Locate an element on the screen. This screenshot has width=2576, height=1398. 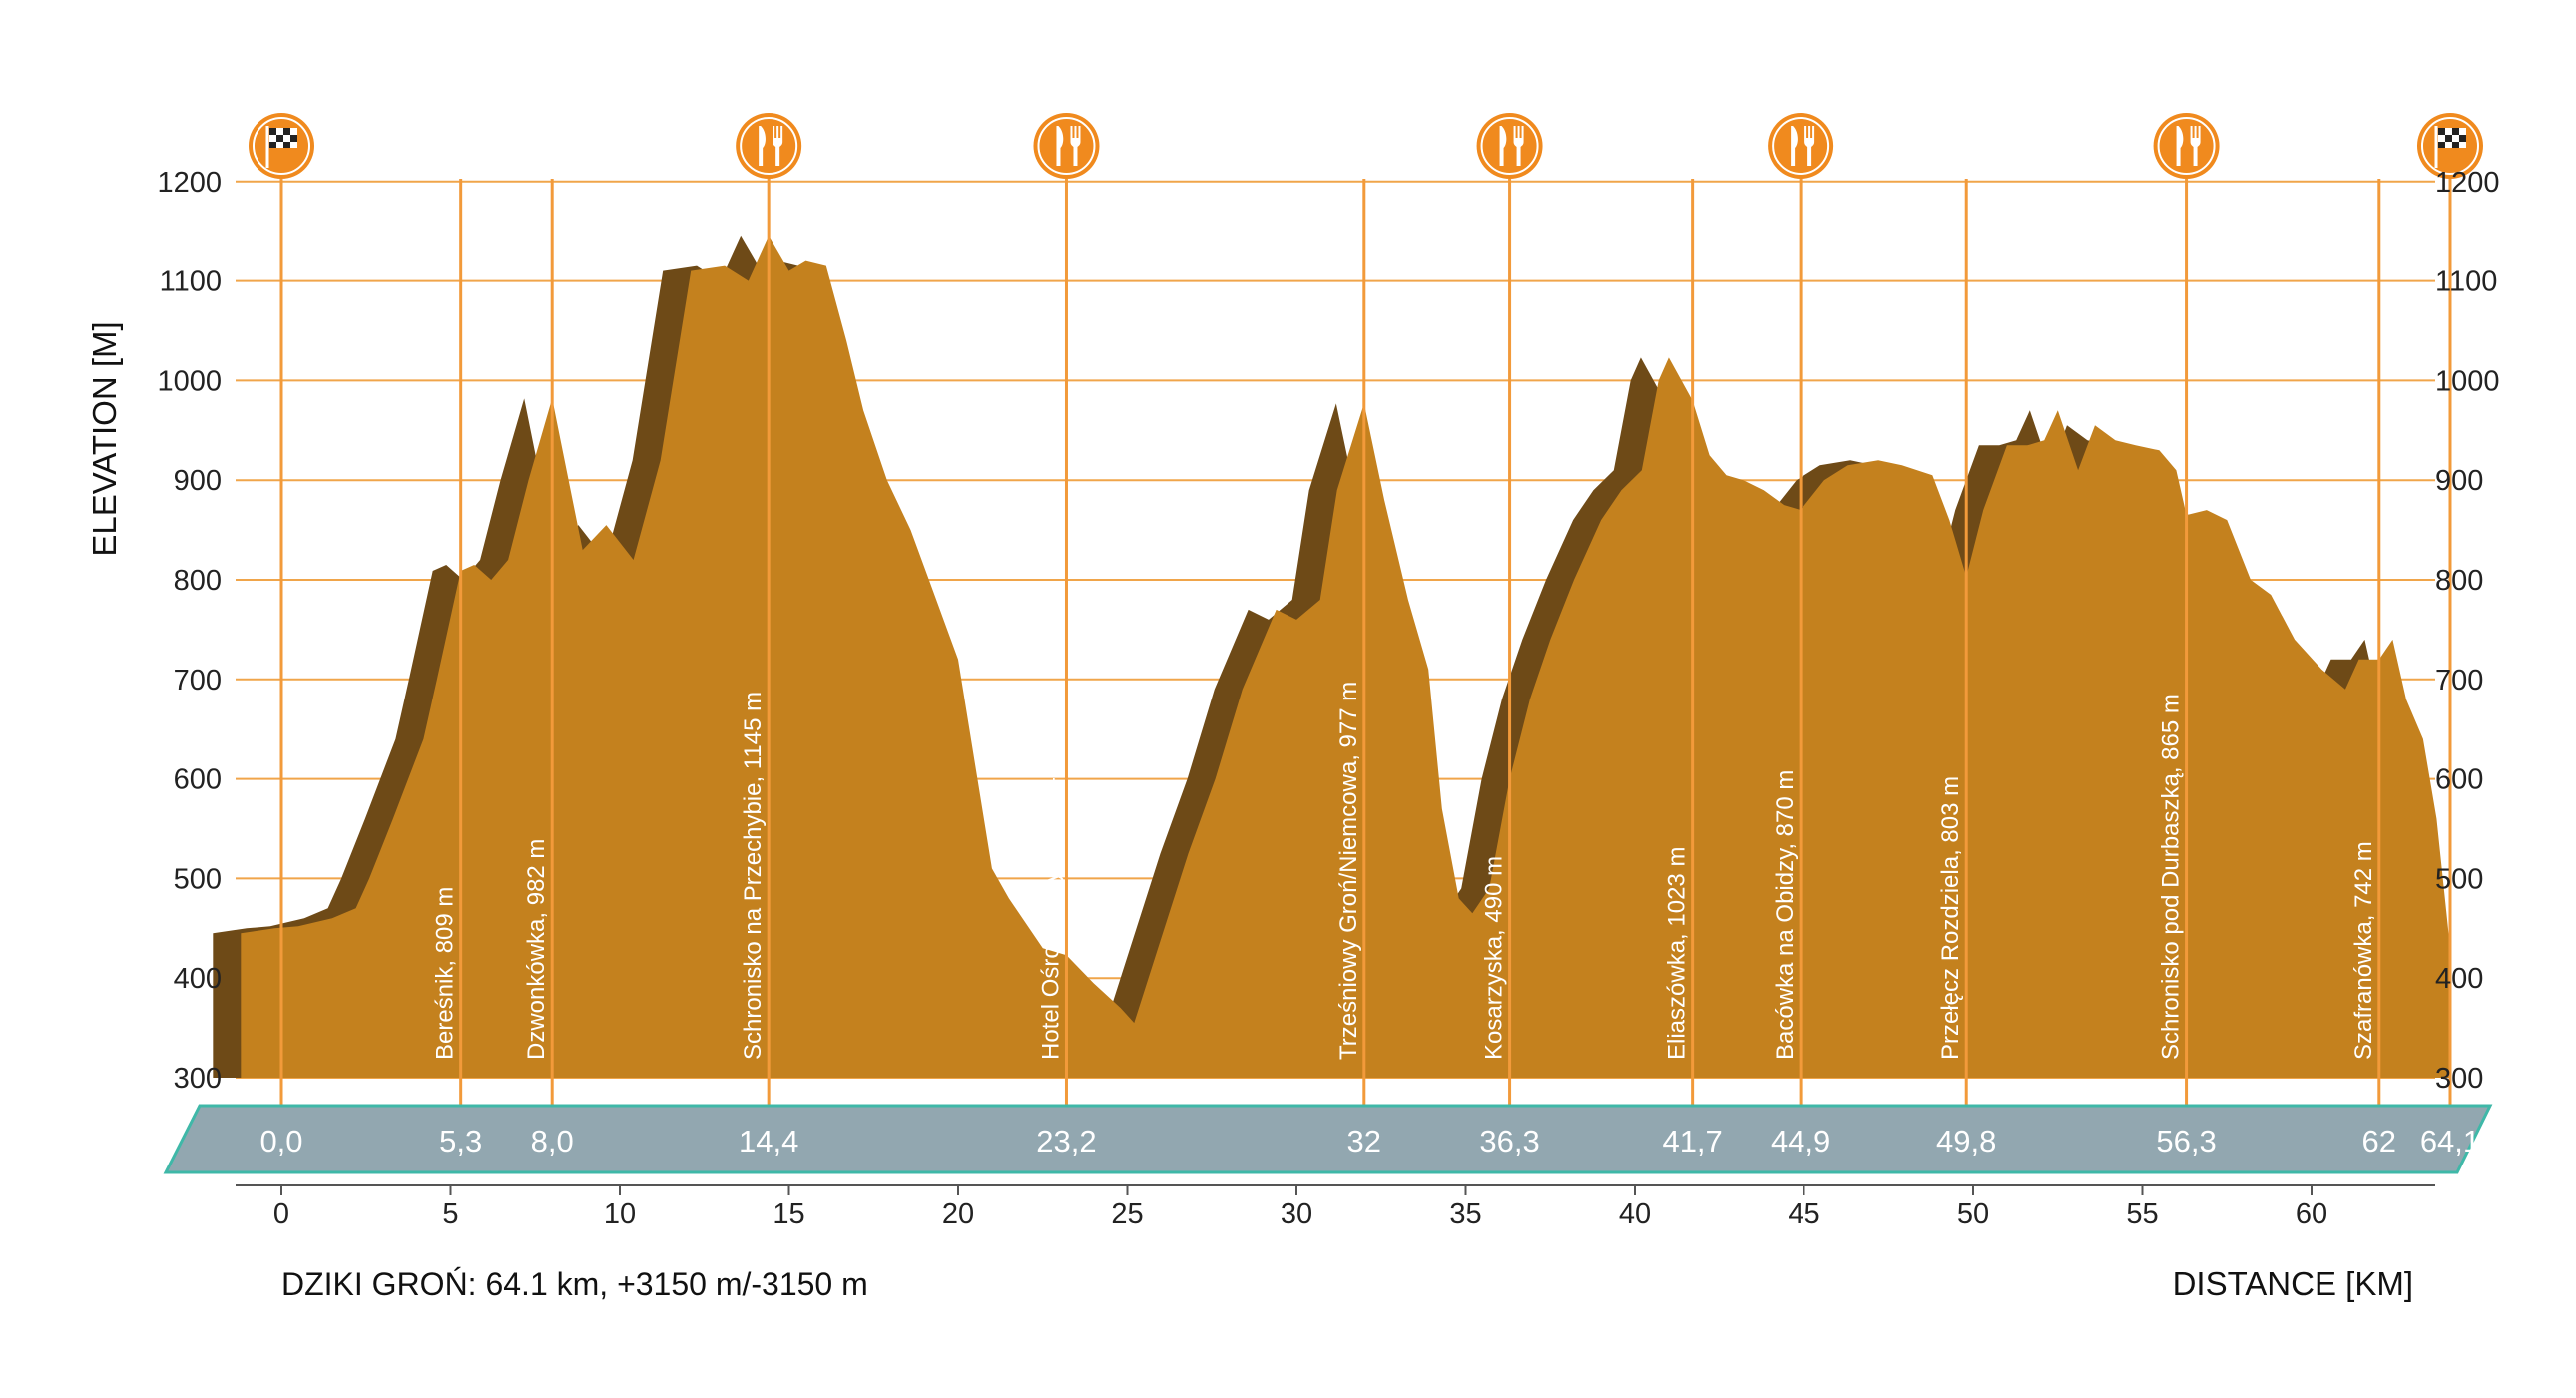
x-tick-label-40: 40 is located at coordinates (1635, 1214).